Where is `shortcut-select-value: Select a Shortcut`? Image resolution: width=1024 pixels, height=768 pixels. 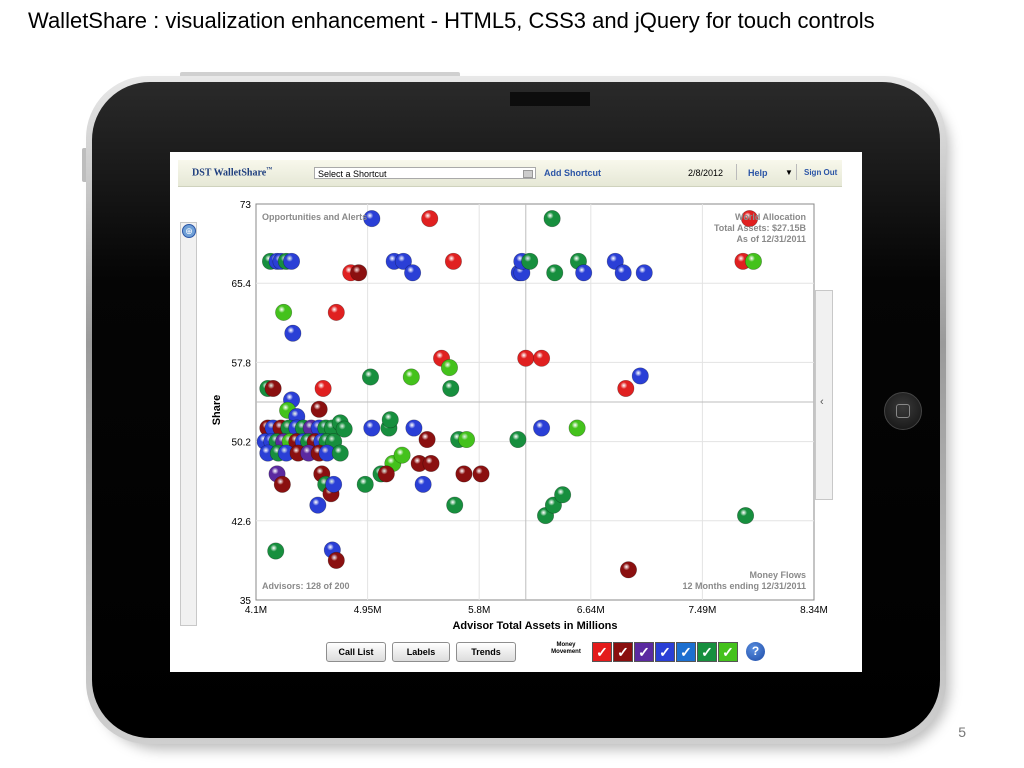 shortcut-select-value: Select a Shortcut is located at coordinates (352, 174).